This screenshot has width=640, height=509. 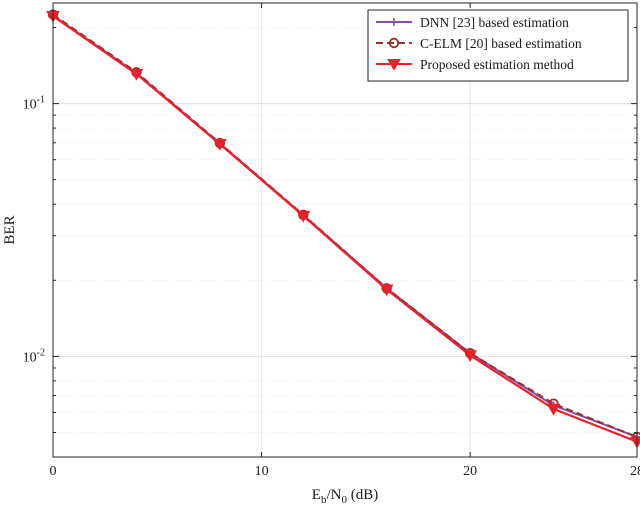 I want to click on legend-label: C-ELM [20] based estimation, so click(x=501, y=43).